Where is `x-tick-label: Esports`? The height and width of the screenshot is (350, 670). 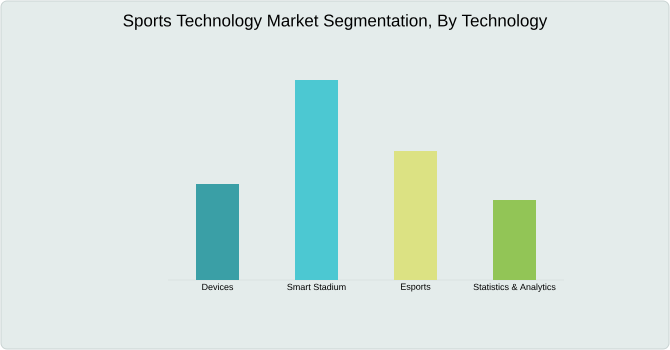
x-tick-label: Esports is located at coordinates (415, 288).